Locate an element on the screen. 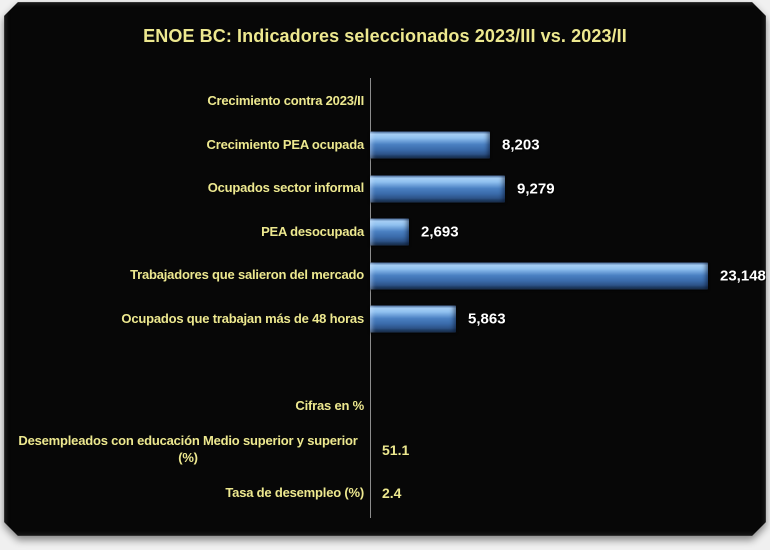 This screenshot has height=550, width=770. value-label: 51.1 is located at coordinates (396, 449).